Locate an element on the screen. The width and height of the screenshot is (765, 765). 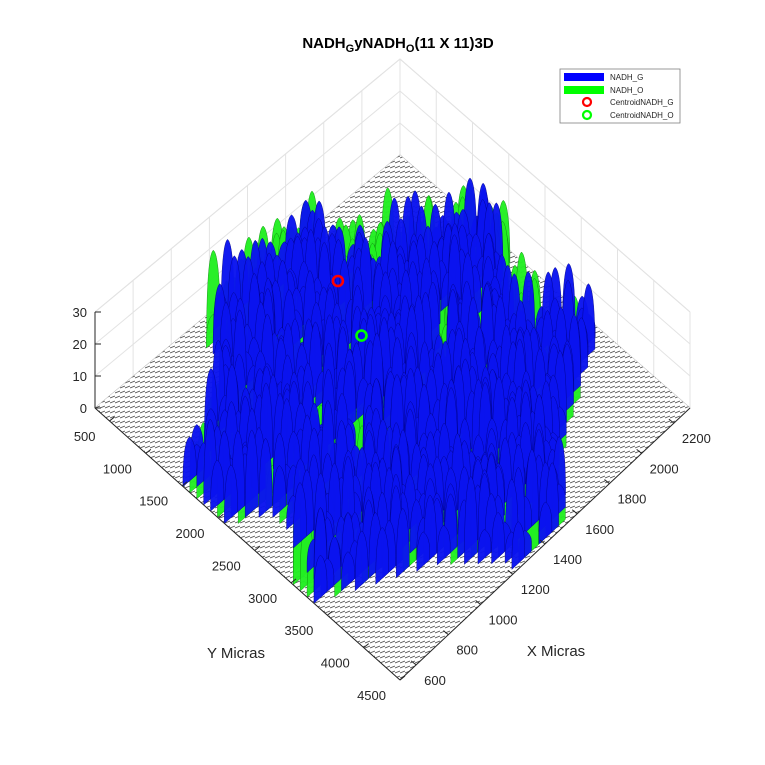
y-axis-label: Y Micras is located at coordinates (236, 653).